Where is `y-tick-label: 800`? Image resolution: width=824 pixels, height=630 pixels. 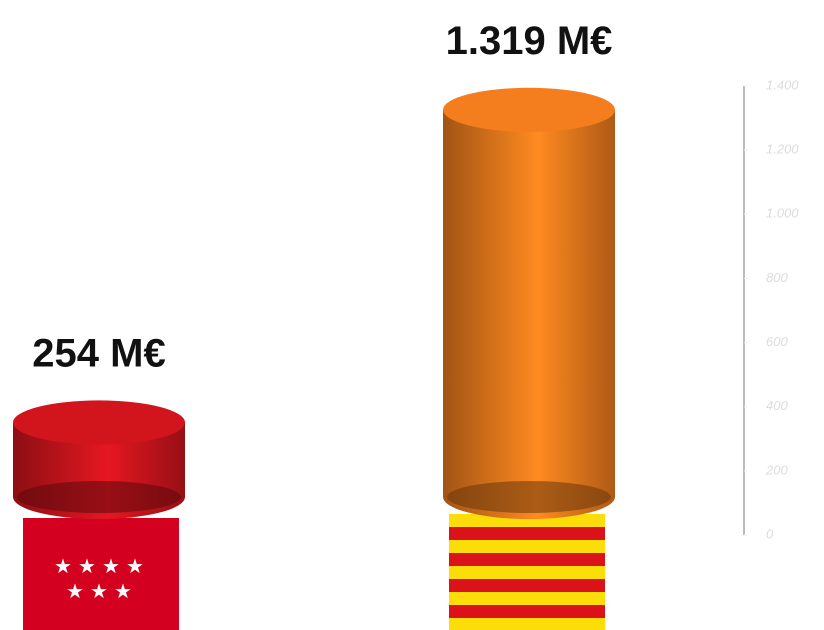 y-tick-label: 800 is located at coordinates (777, 277).